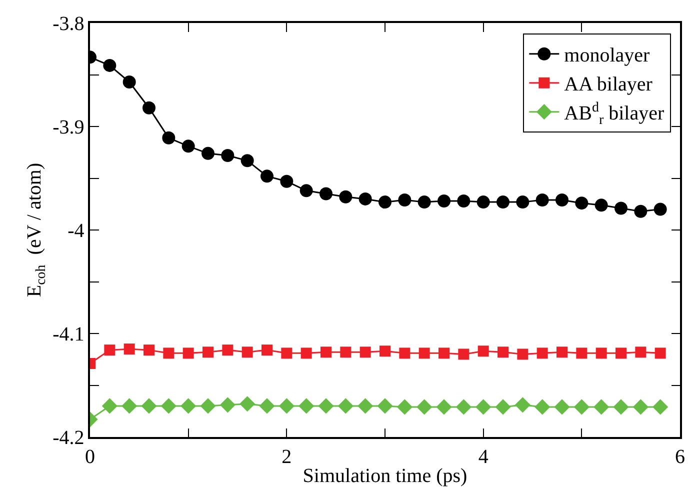 Image resolution: width=688 pixels, height=487 pixels. What do you see at coordinates (68, 335) in the screenshot?
I see `y-tick-label: -4.1` at bounding box center [68, 335].